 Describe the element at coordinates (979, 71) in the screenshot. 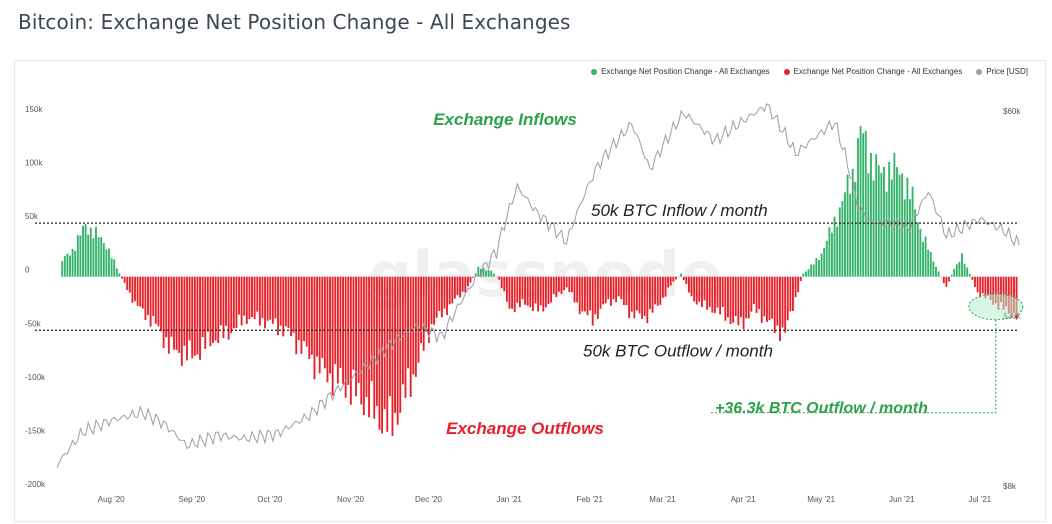

I see `legend-dot-price` at that location.